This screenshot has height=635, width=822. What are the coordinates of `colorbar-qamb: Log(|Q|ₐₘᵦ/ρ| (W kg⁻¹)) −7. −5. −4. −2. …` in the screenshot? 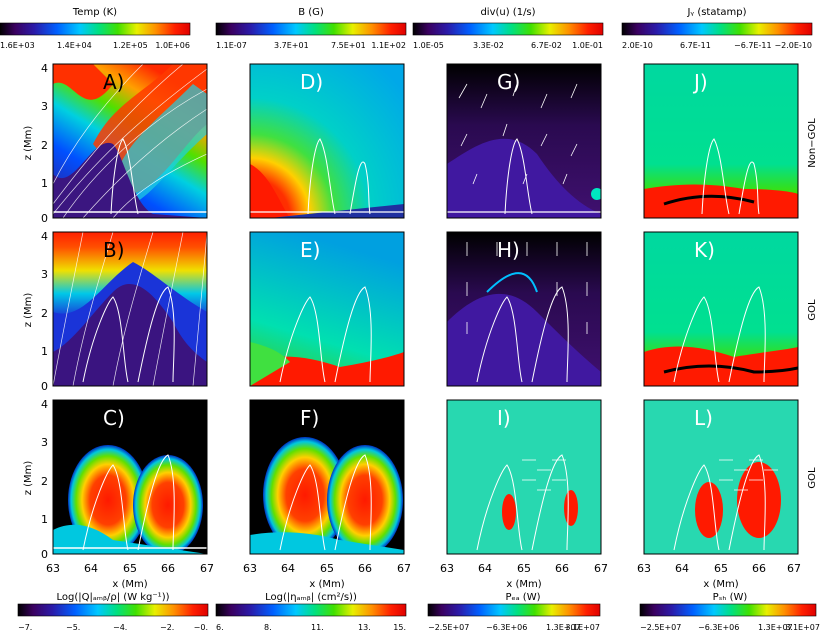 It's located at (113, 612).